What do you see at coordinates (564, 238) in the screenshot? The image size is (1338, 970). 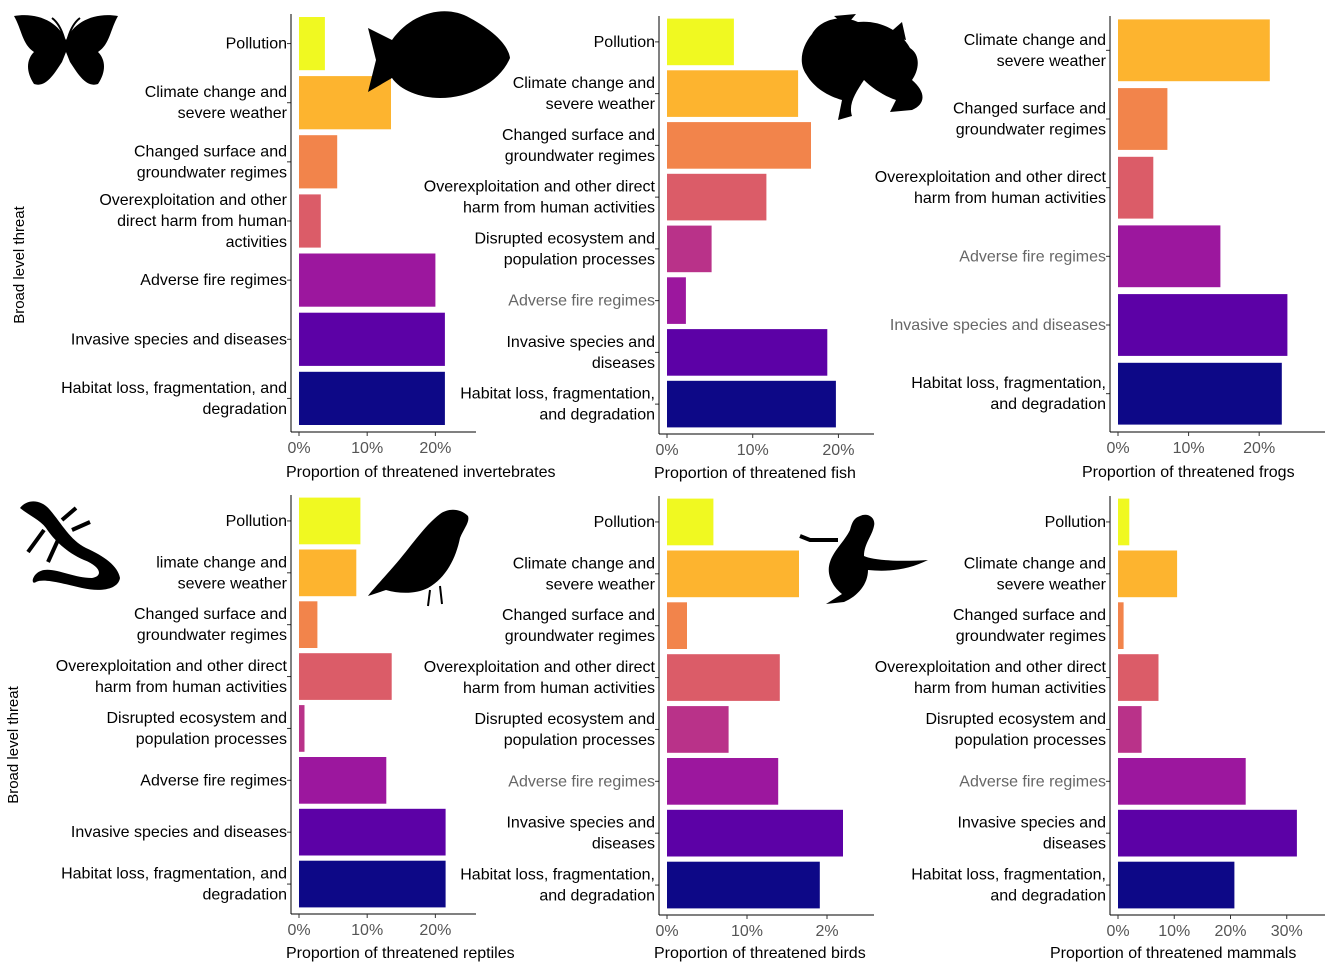 I see `category-label-line: Disrupted ecosystem and` at bounding box center [564, 238].